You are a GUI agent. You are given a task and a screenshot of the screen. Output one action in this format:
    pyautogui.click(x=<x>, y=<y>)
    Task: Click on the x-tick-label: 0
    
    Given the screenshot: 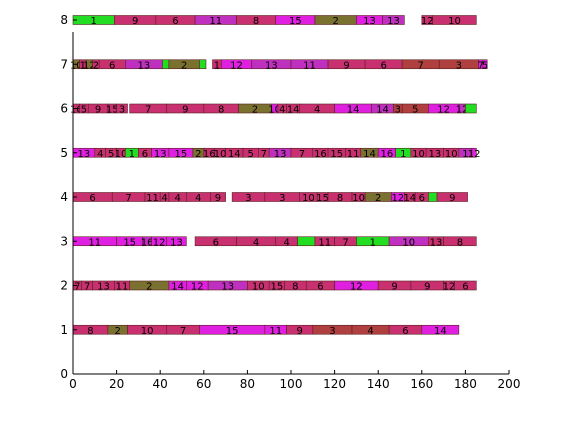 What is the action you would take?
    pyautogui.click(x=73, y=384)
    